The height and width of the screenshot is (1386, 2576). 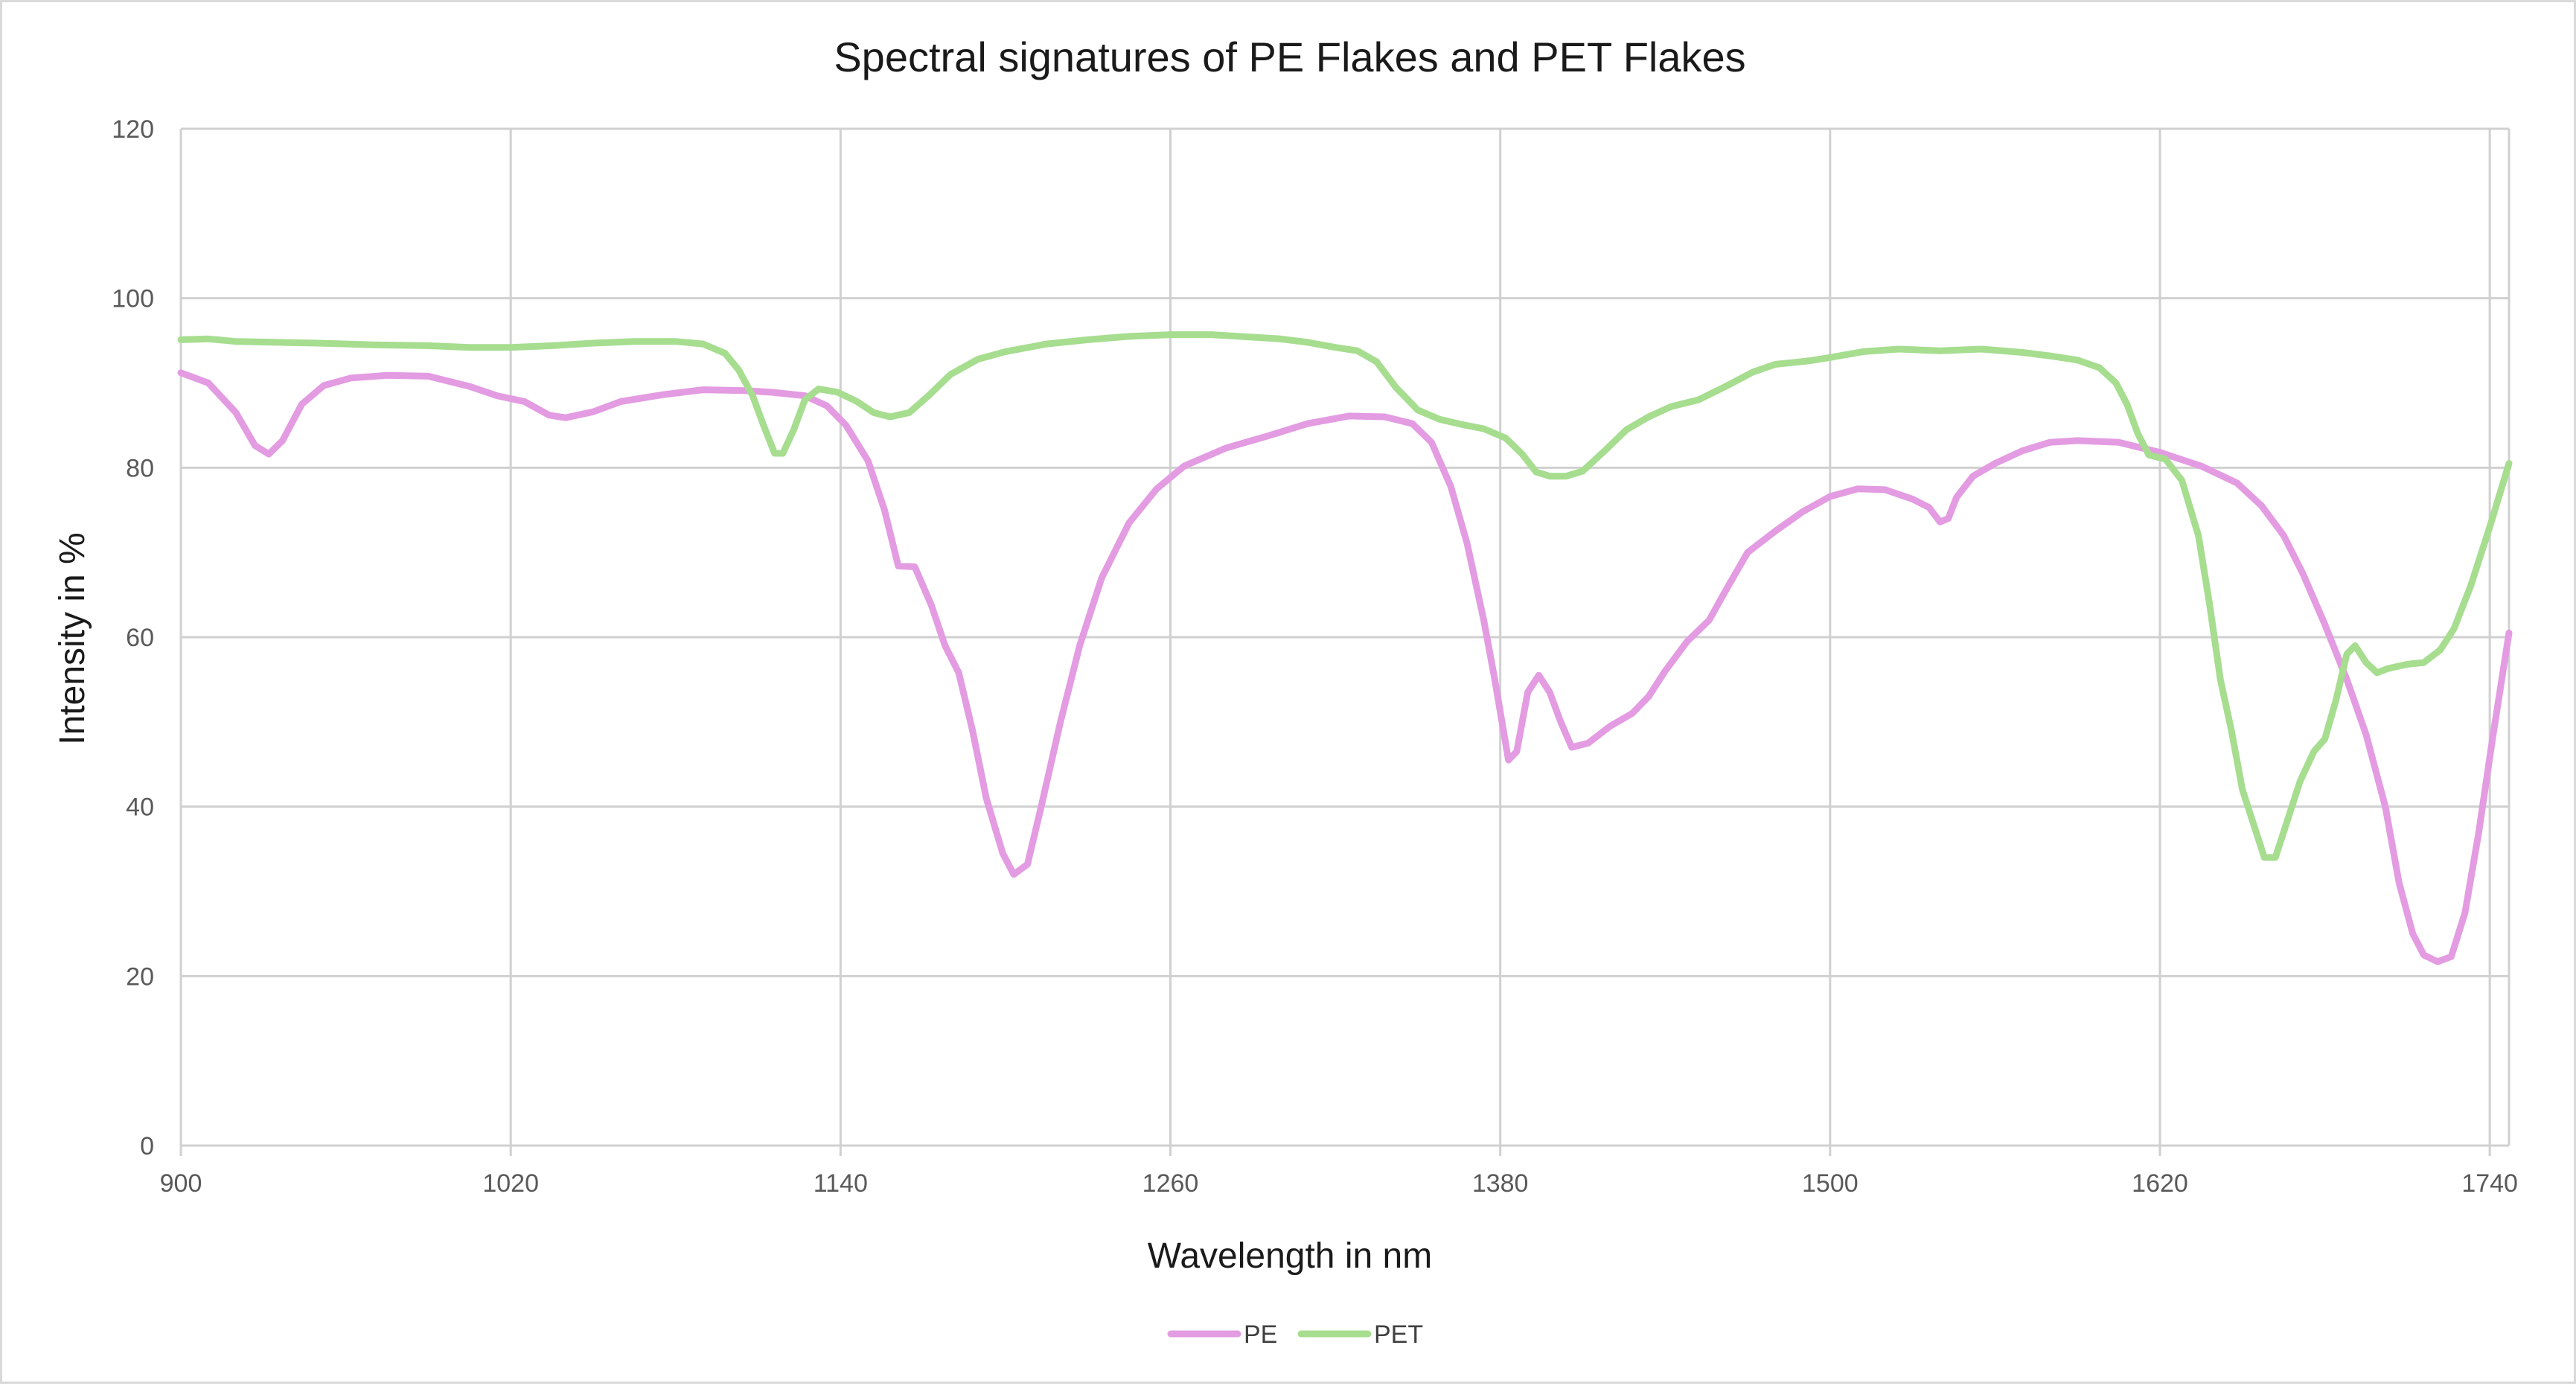 I want to click on x-tick-label: 1020, so click(x=510, y=1183).